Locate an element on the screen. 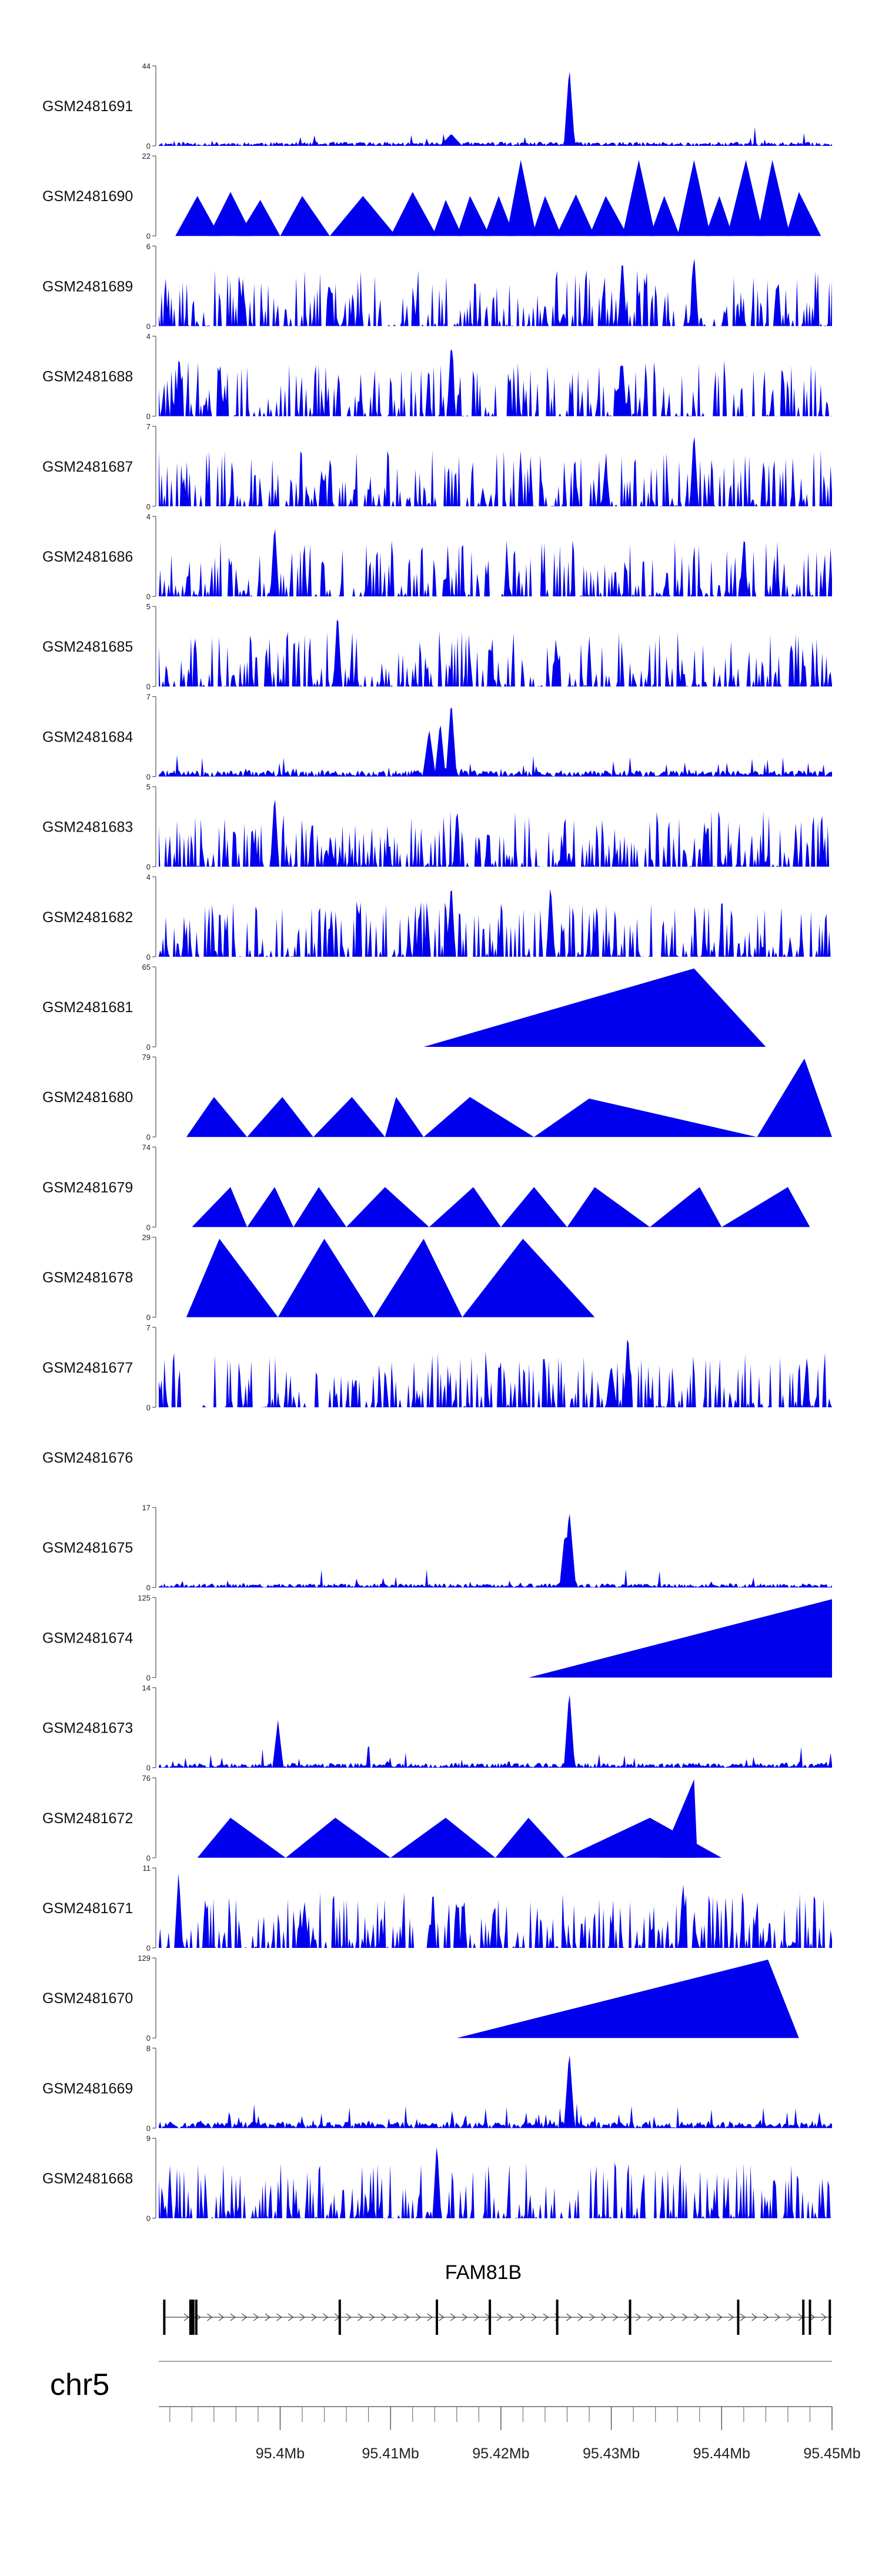 The width and height of the screenshot is (882, 2576). y-max-label: 125 is located at coordinates (144, 1597).